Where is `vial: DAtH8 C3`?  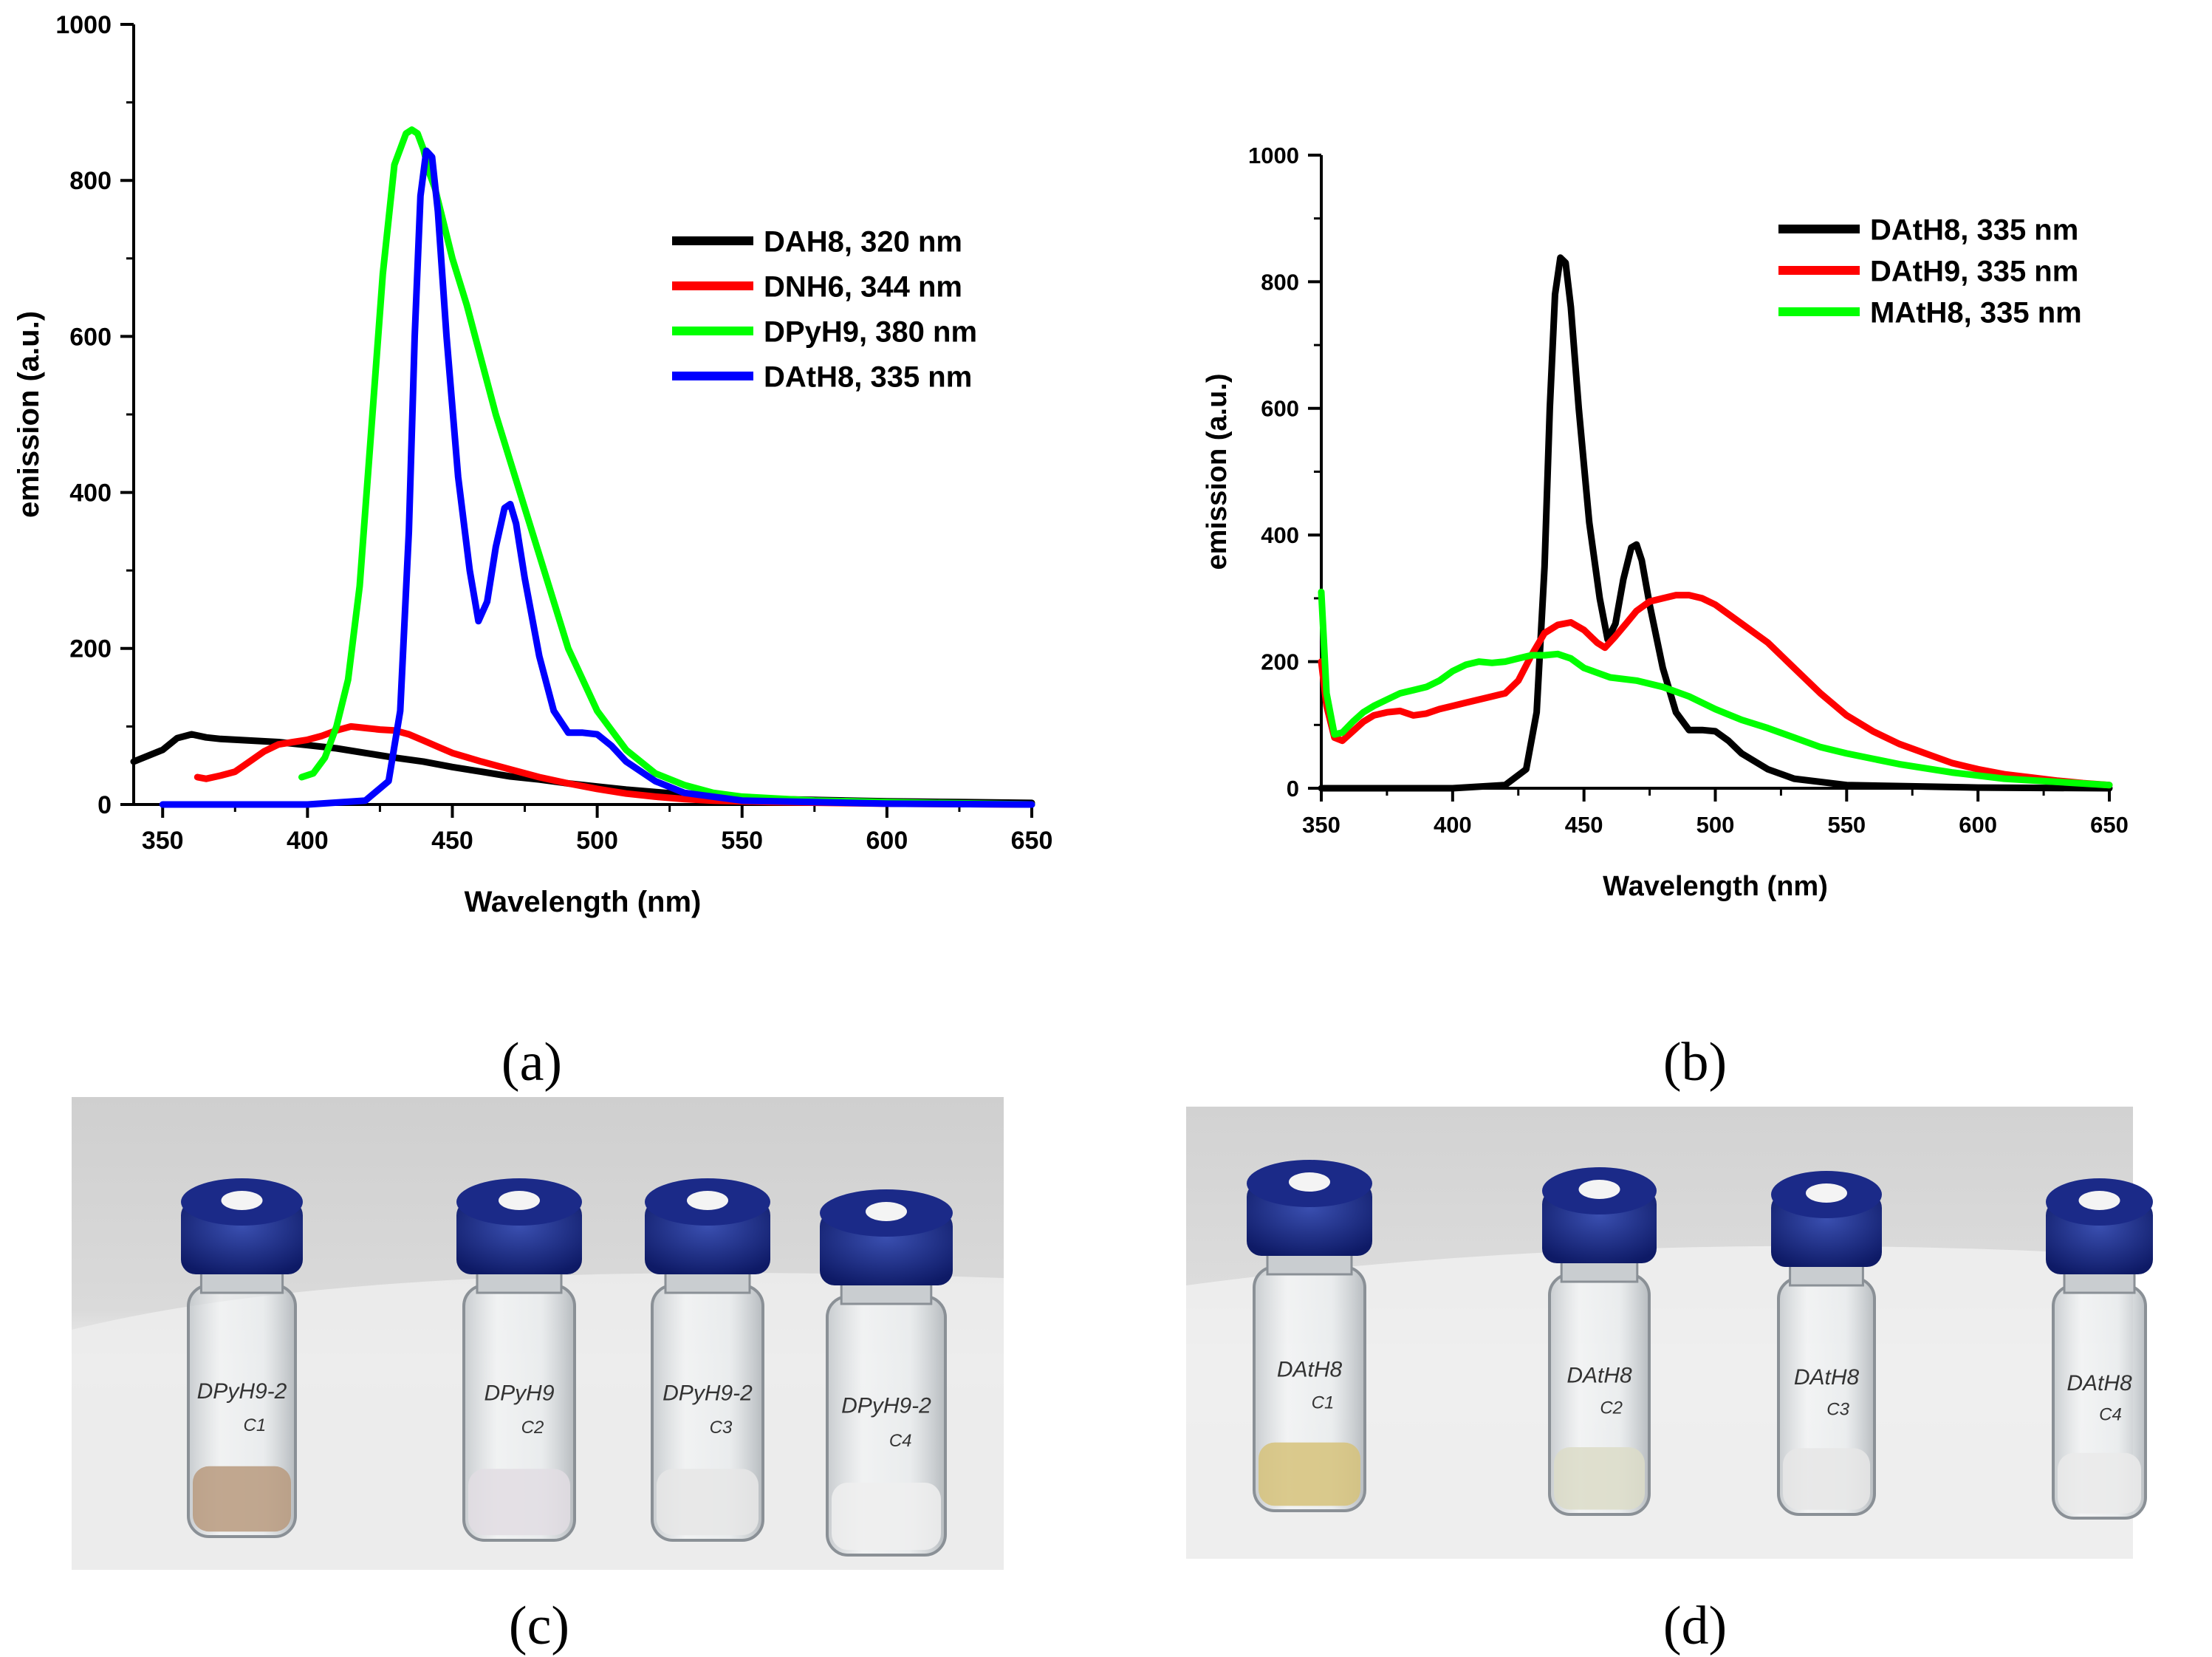 vial: DAtH8 C3 is located at coordinates (1826, 1343).